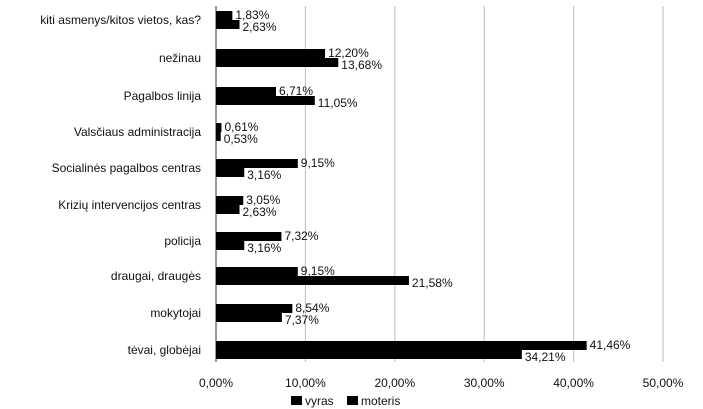  What do you see at coordinates (484, 383) in the screenshot?
I see `x-tick-label-3: 30,00%` at bounding box center [484, 383].